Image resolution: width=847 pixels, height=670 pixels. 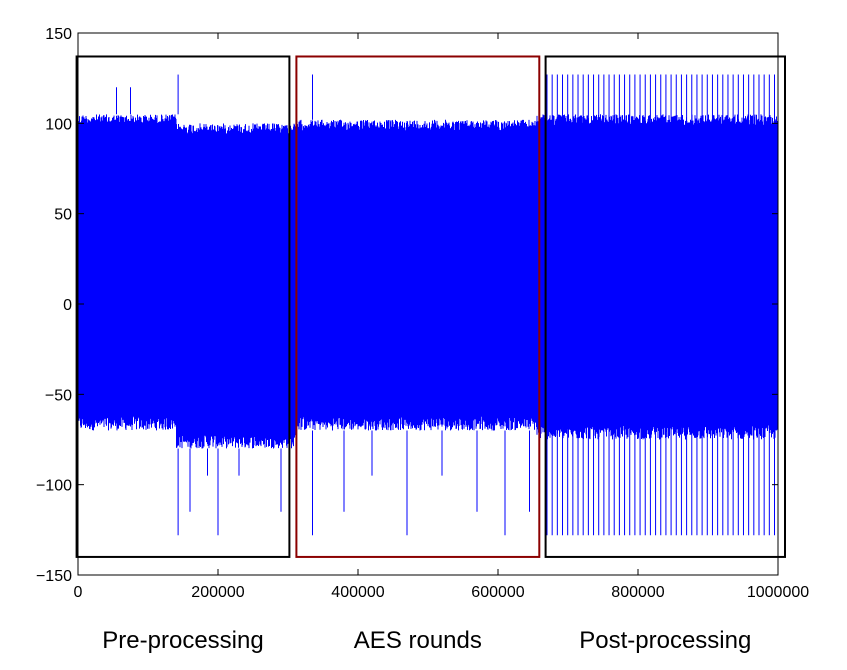 I want to click on y-tick-label: −50, so click(x=58, y=395).